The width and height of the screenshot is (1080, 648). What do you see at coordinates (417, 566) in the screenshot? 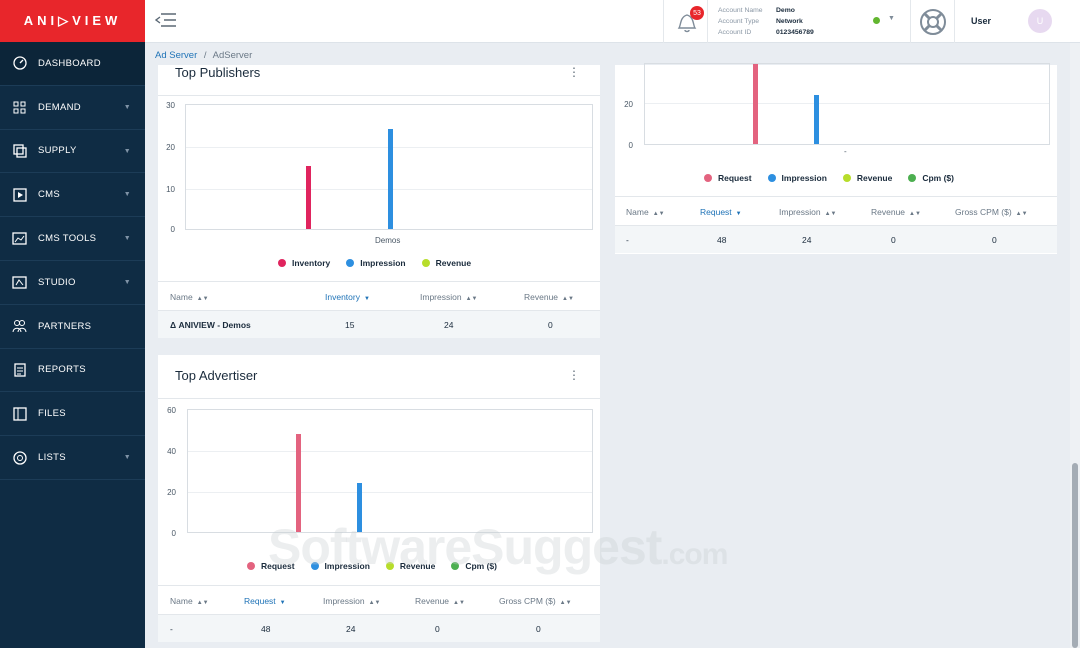
I see `legend-label: Revenue` at bounding box center [417, 566].